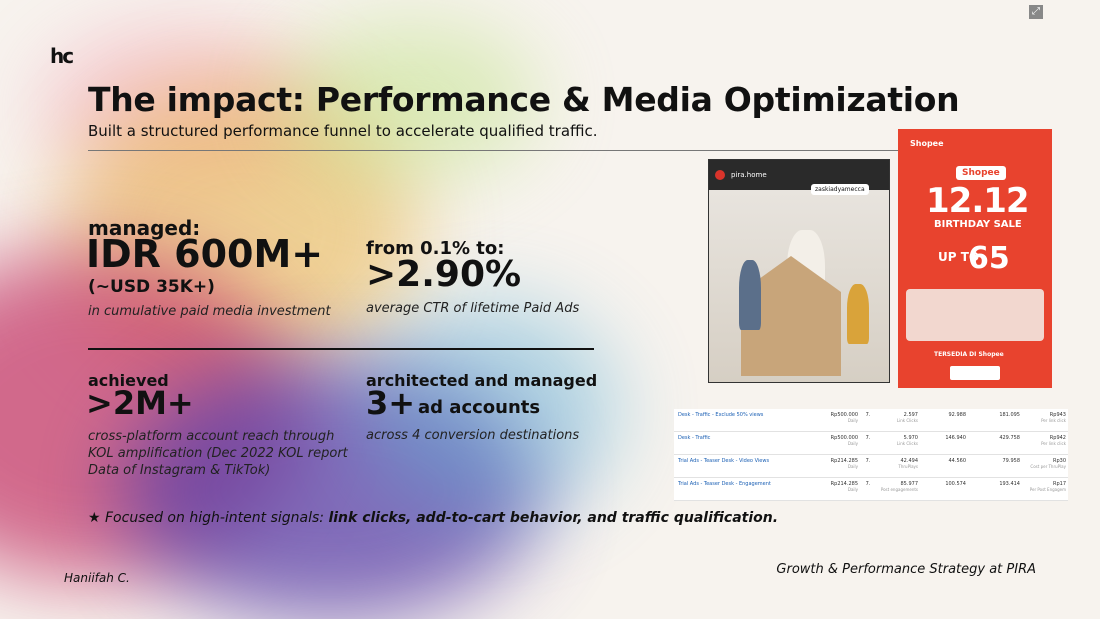  What do you see at coordinates (208, 518) in the screenshot?
I see `footnote-prefix: ★ Focused on high-intent signals:` at bounding box center [208, 518].